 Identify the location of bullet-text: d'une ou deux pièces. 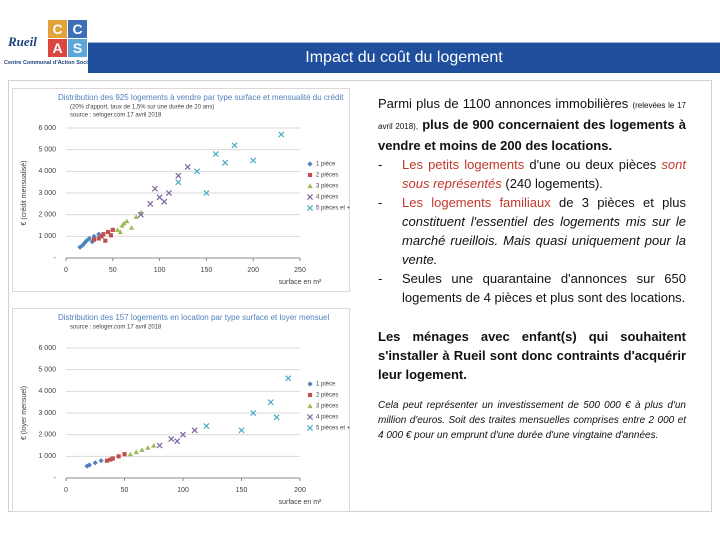
(593, 164).